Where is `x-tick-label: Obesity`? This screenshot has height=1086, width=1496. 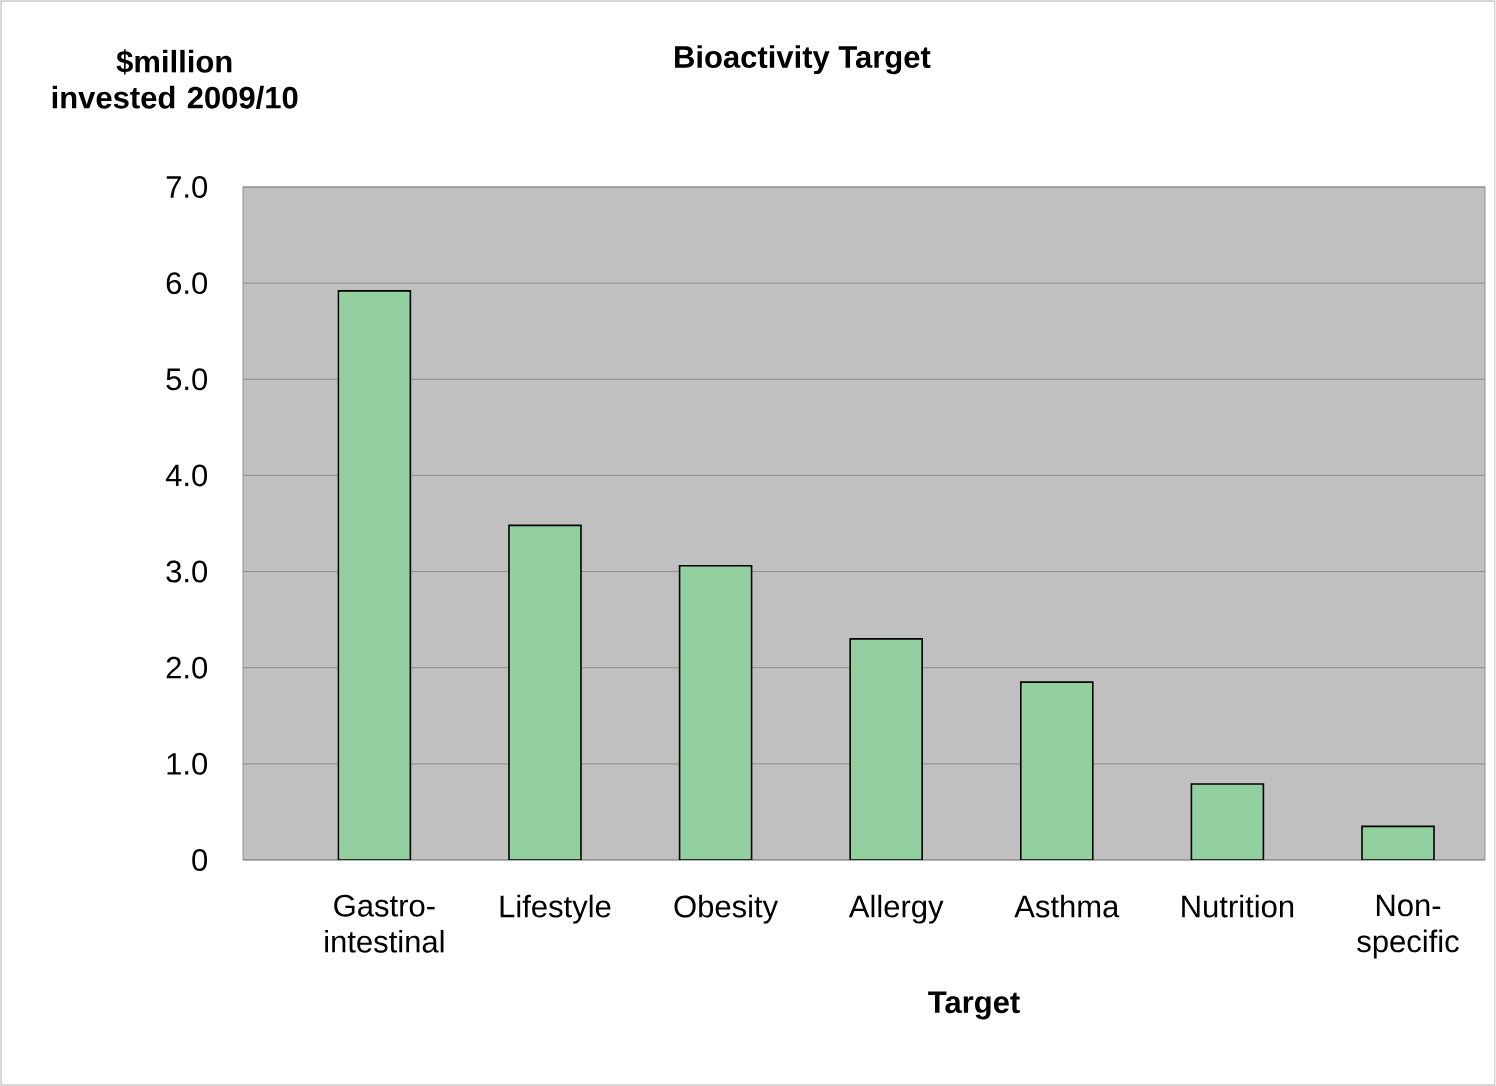 x-tick-label: Obesity is located at coordinates (726, 909).